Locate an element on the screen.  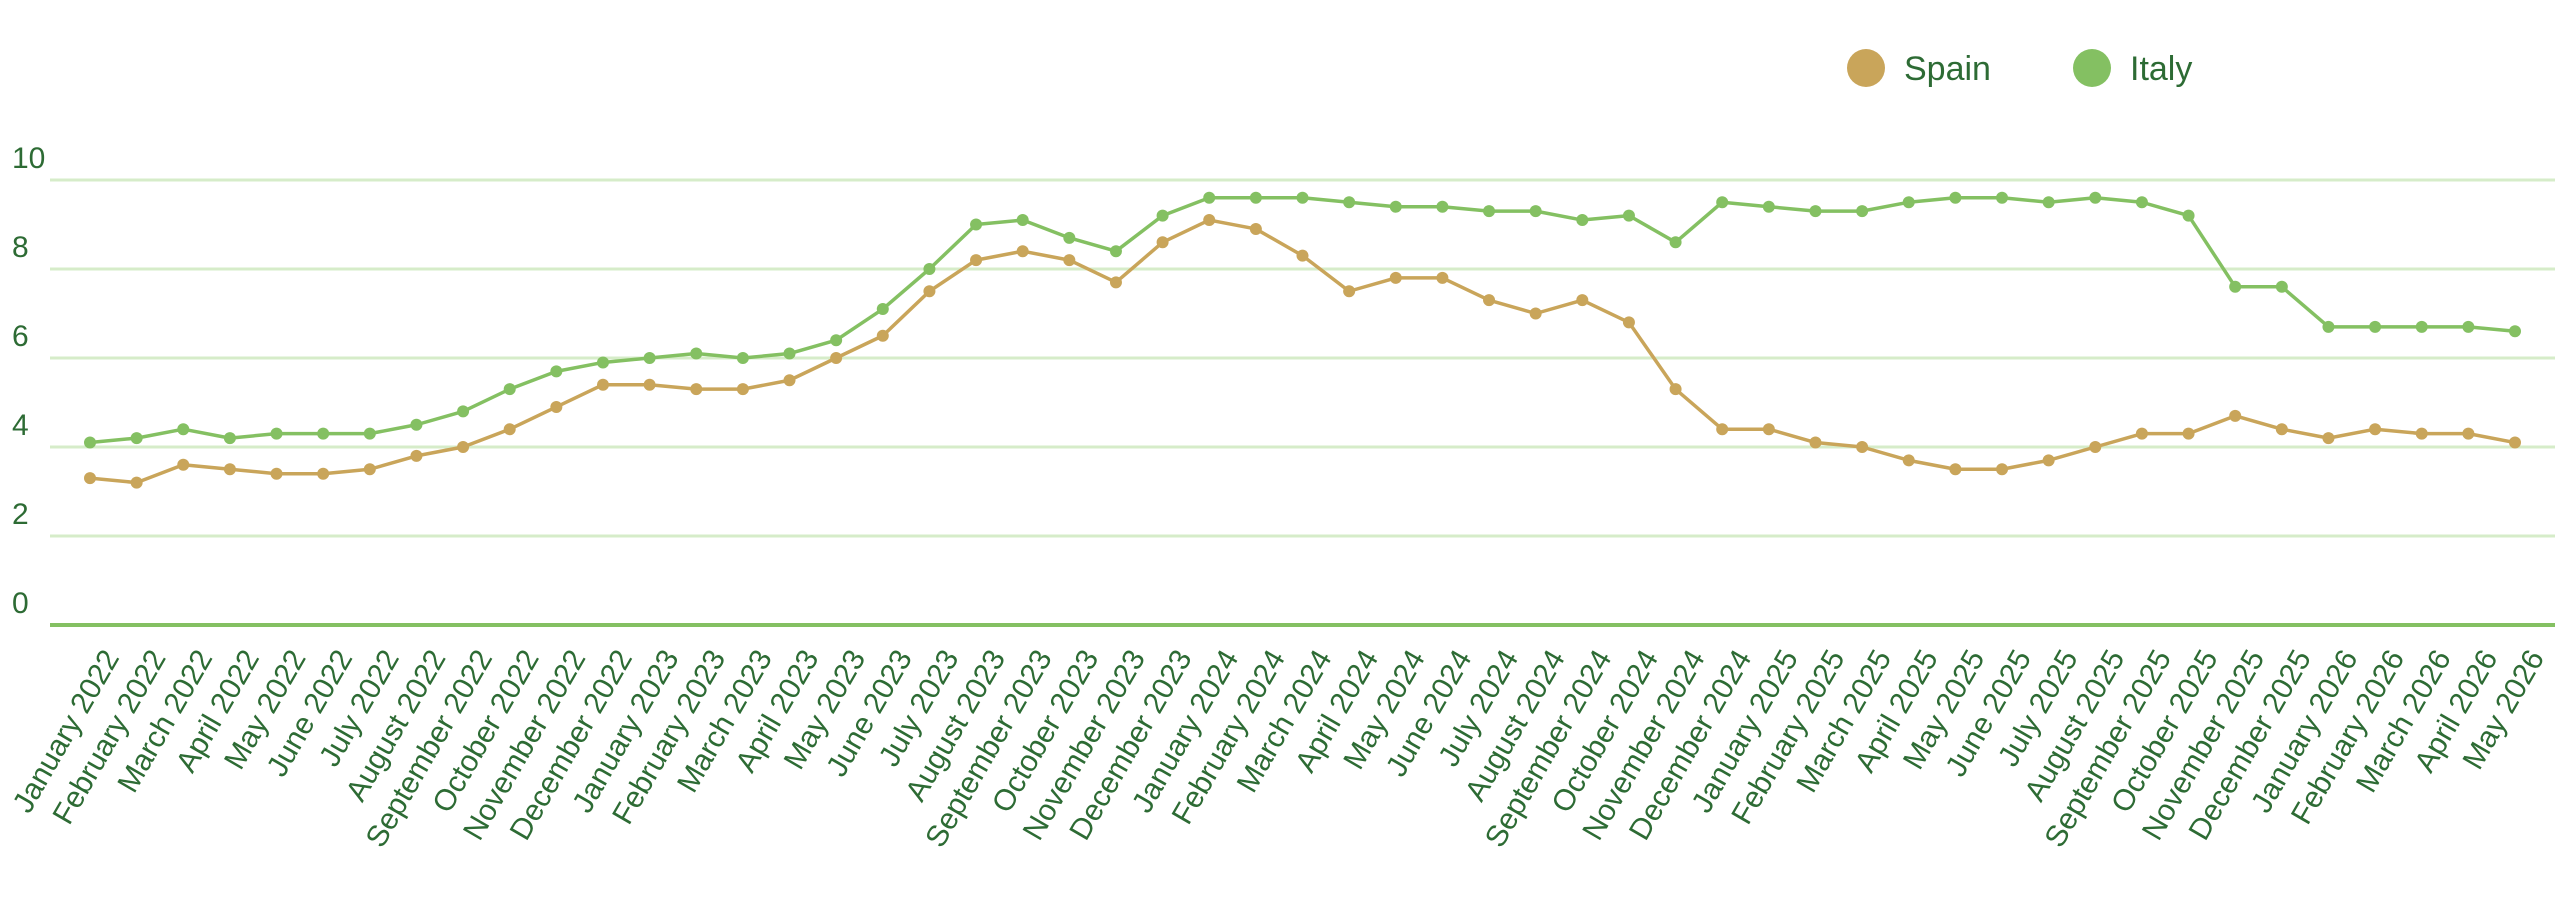
legend-item-italy: Italy is located at coordinates (2132, 68).